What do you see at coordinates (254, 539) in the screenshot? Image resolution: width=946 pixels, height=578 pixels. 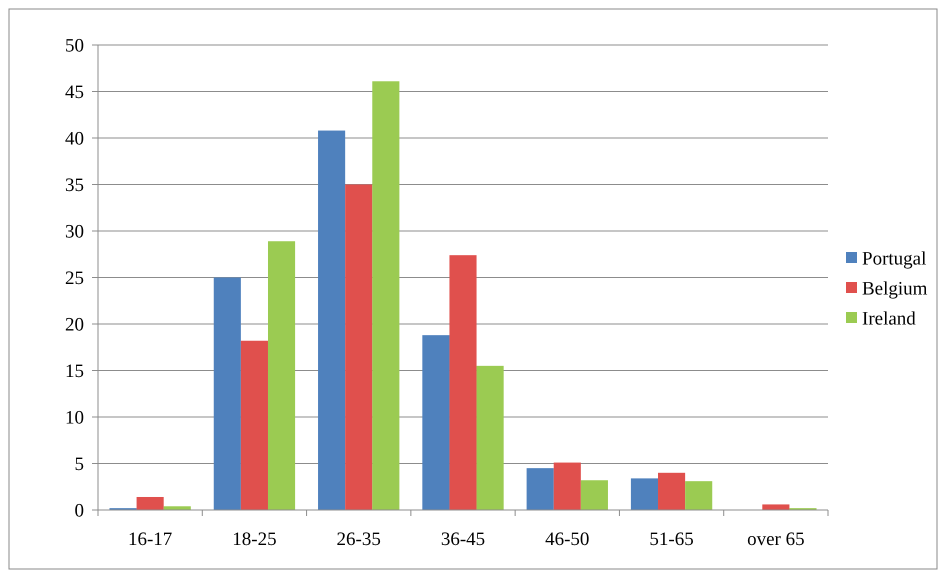 I see `x-tick-label: 18-25` at bounding box center [254, 539].